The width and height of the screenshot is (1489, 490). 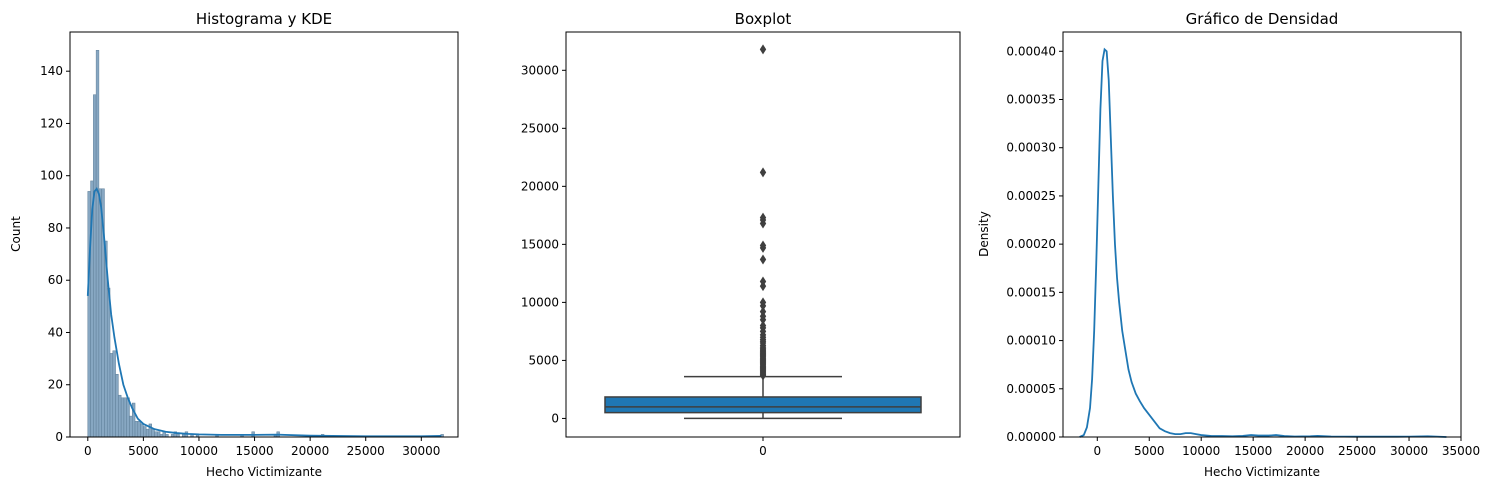 I want to click on y-tick-label: 20, so click(x=55, y=385).